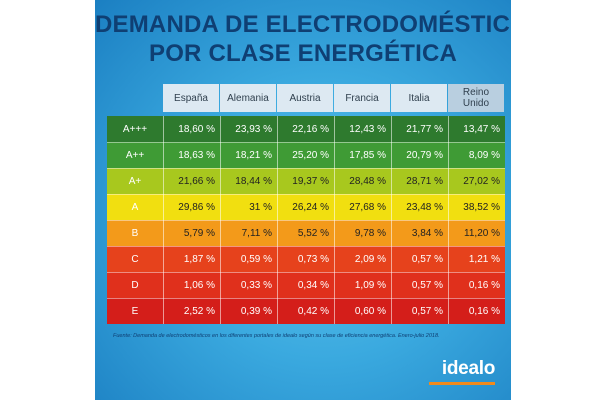 The height and width of the screenshot is (400, 600). What do you see at coordinates (248, 155) in the screenshot?
I see `table-cell: 18,21 %` at bounding box center [248, 155].